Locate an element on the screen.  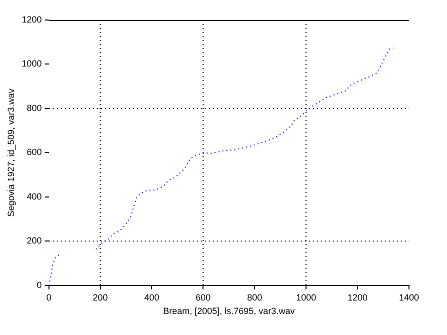
x-tick-label: 1200 is located at coordinates (358, 297).